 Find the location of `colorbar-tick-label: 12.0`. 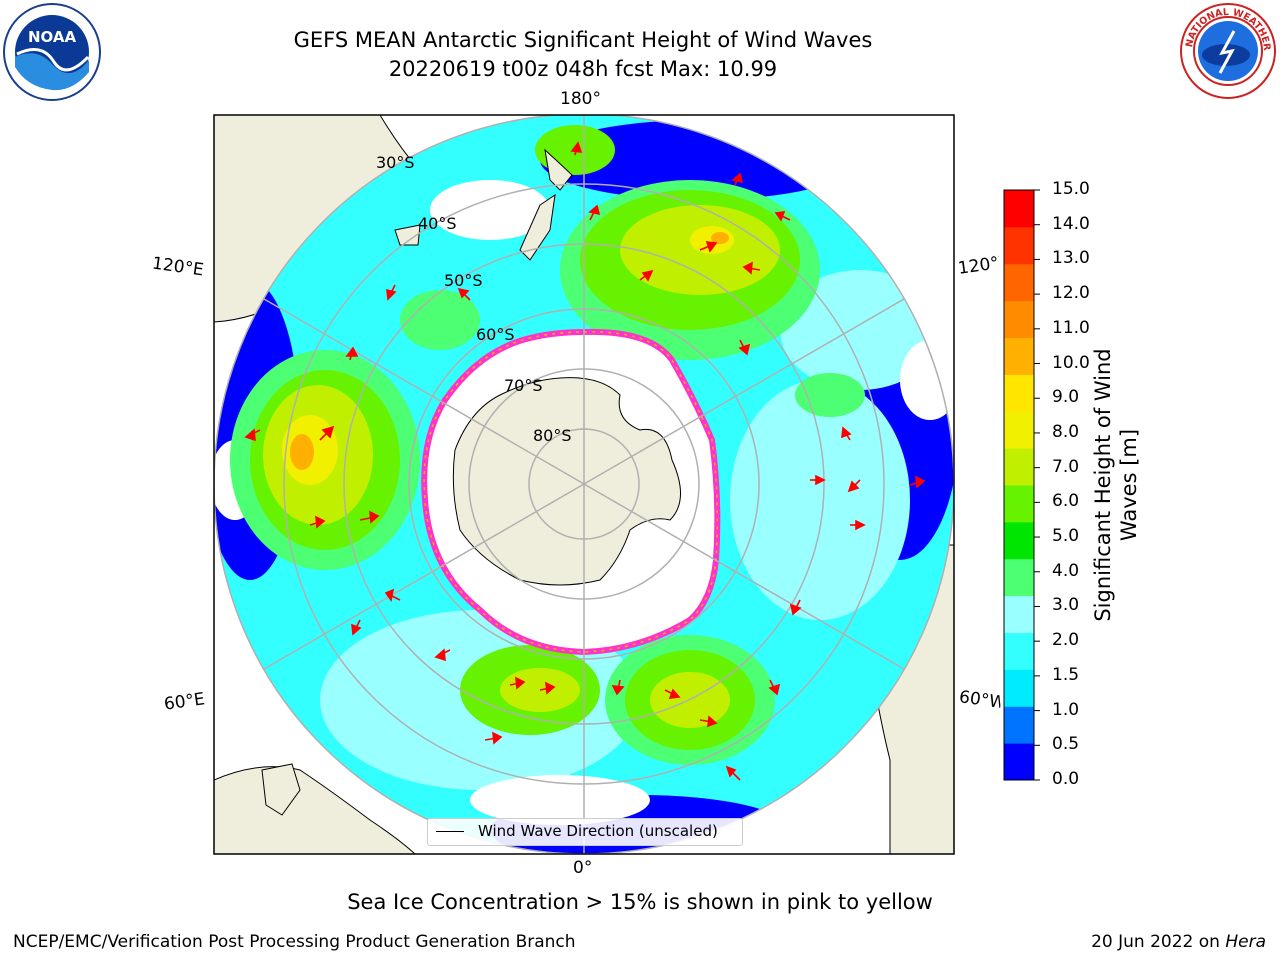

colorbar-tick-label: 12.0 is located at coordinates (1071, 293).